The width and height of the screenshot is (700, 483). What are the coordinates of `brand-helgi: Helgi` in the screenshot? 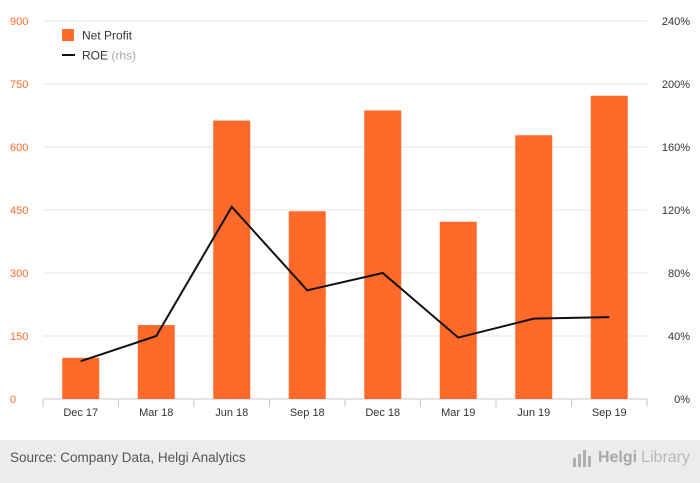 It's located at (617, 457).